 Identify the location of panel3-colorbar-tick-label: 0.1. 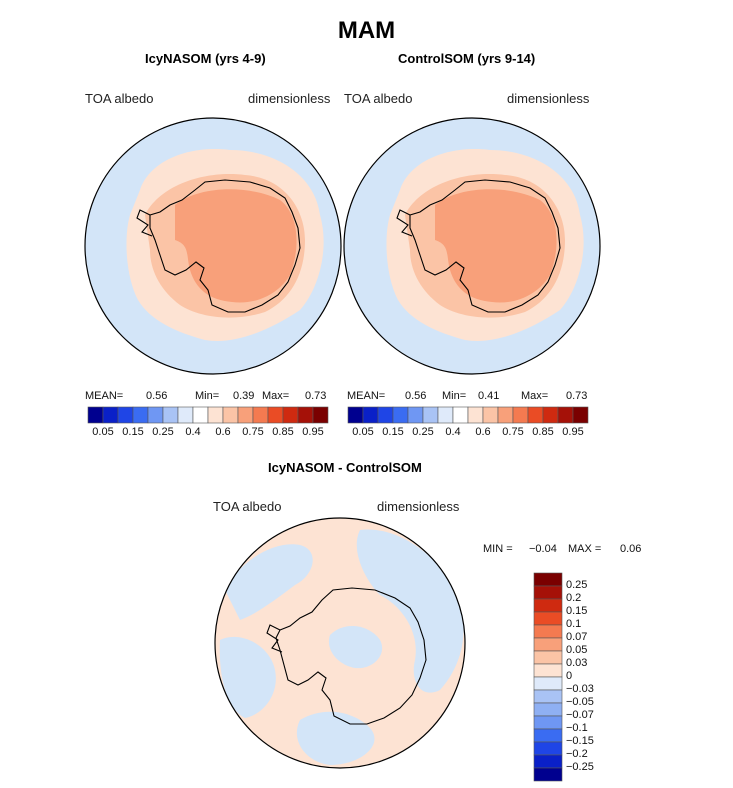
(574, 624).